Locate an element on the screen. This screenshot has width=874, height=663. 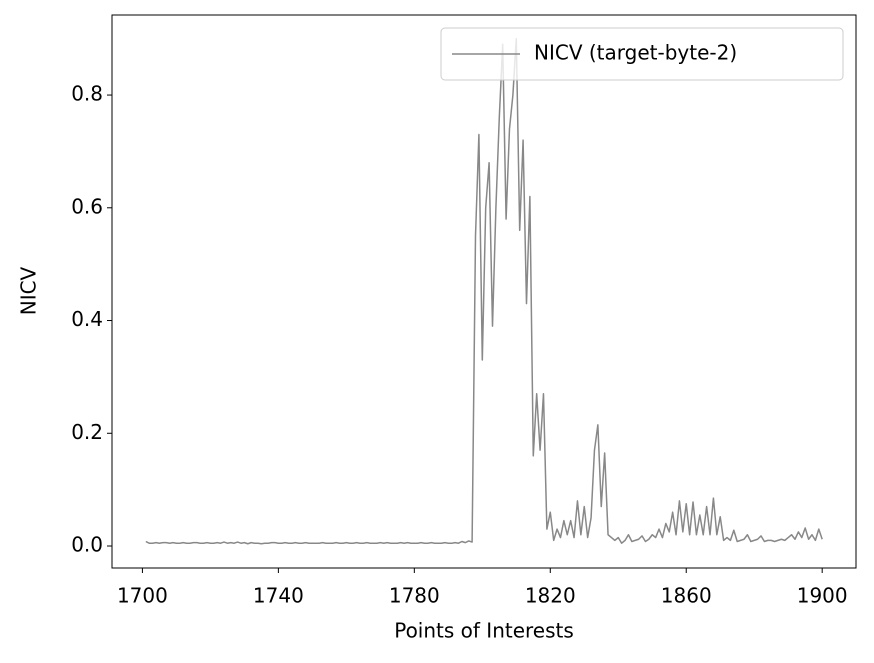
y-tick-label: 0.8 is located at coordinates (87, 94).